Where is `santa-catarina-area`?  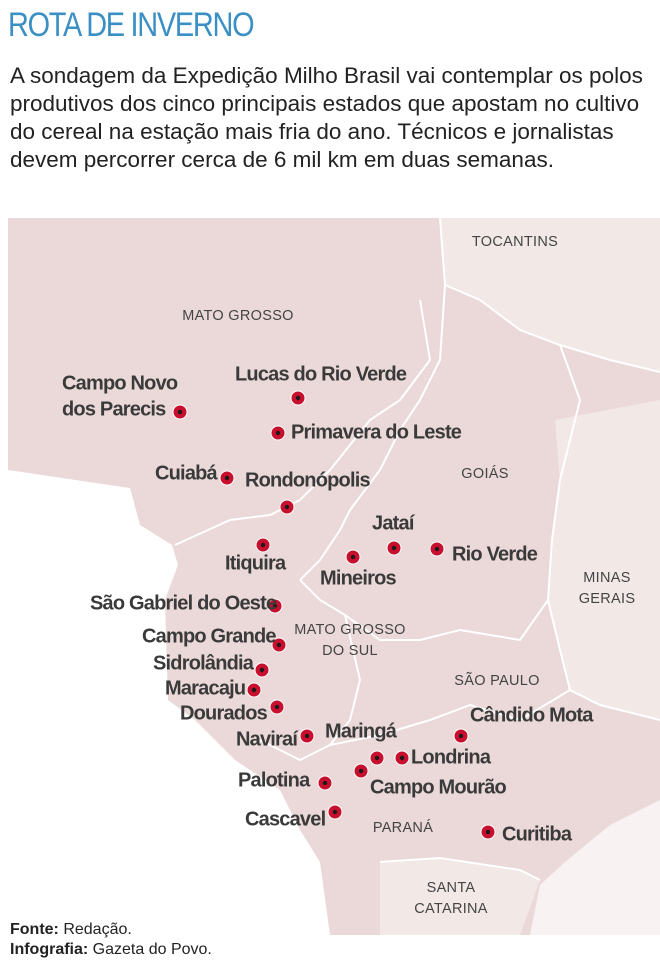
santa-catarina-area is located at coordinates (460, 896).